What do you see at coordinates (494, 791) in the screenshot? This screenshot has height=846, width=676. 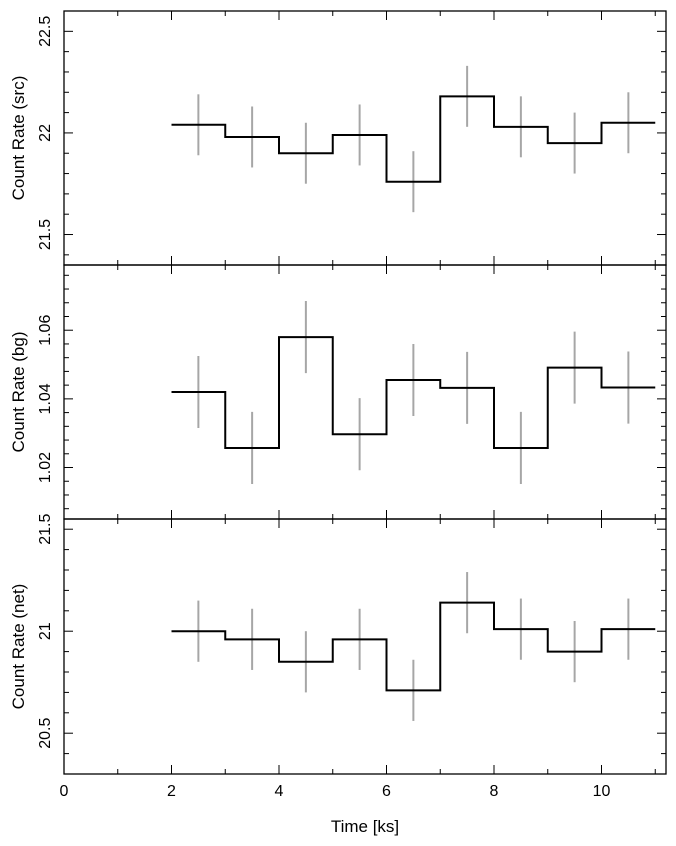 I see `x-tick-label: 8` at bounding box center [494, 791].